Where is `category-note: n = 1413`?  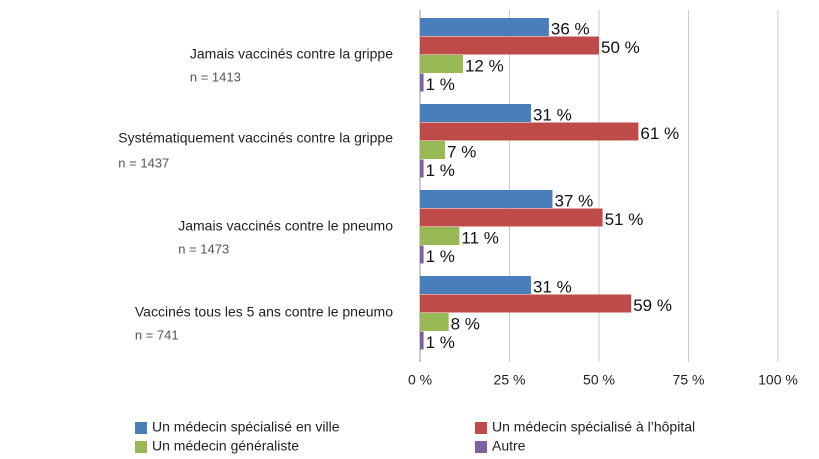
category-note: n = 1413 is located at coordinates (215, 76).